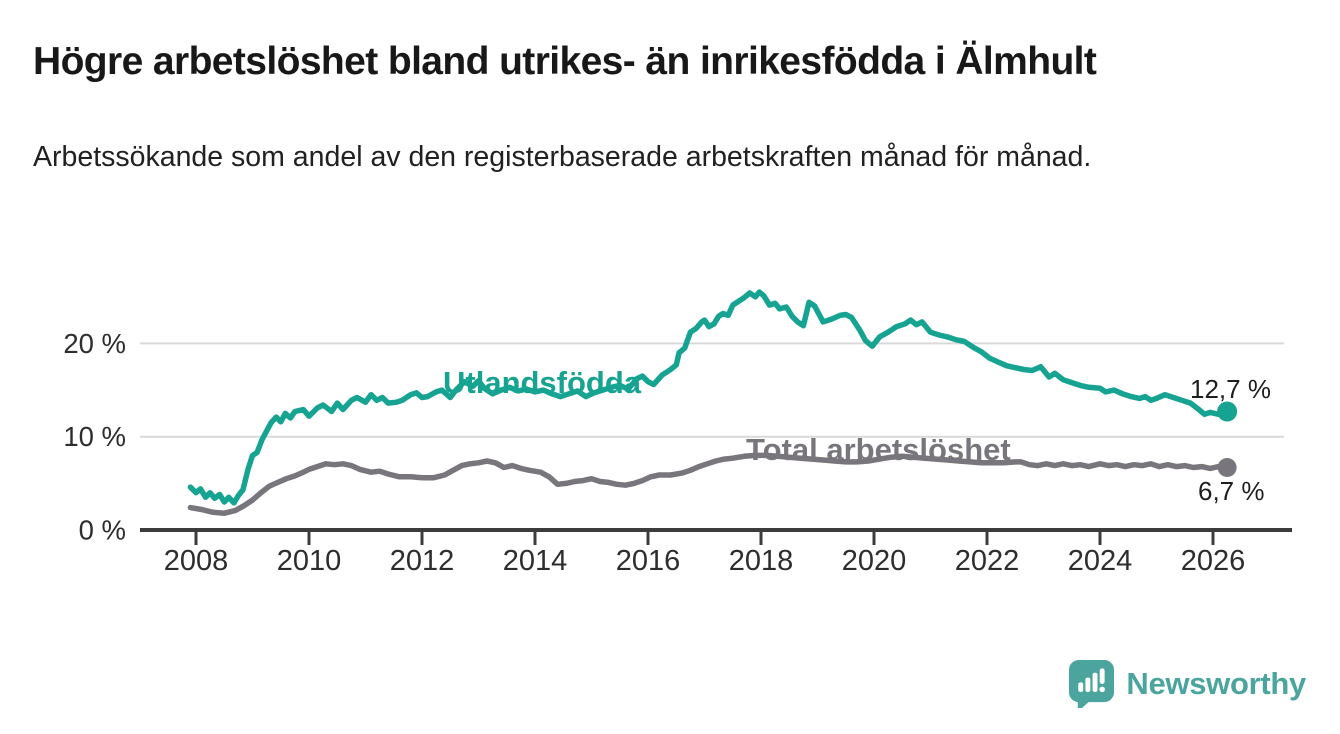  Describe the element at coordinates (1227, 439) in the screenshot. I see `end-point-dots` at that location.